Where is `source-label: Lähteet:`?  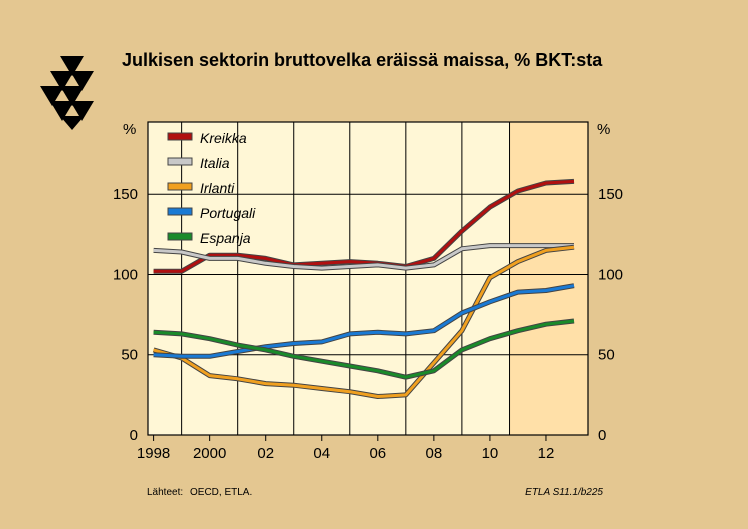
source-label: Lähteet: is located at coordinates (165, 492).